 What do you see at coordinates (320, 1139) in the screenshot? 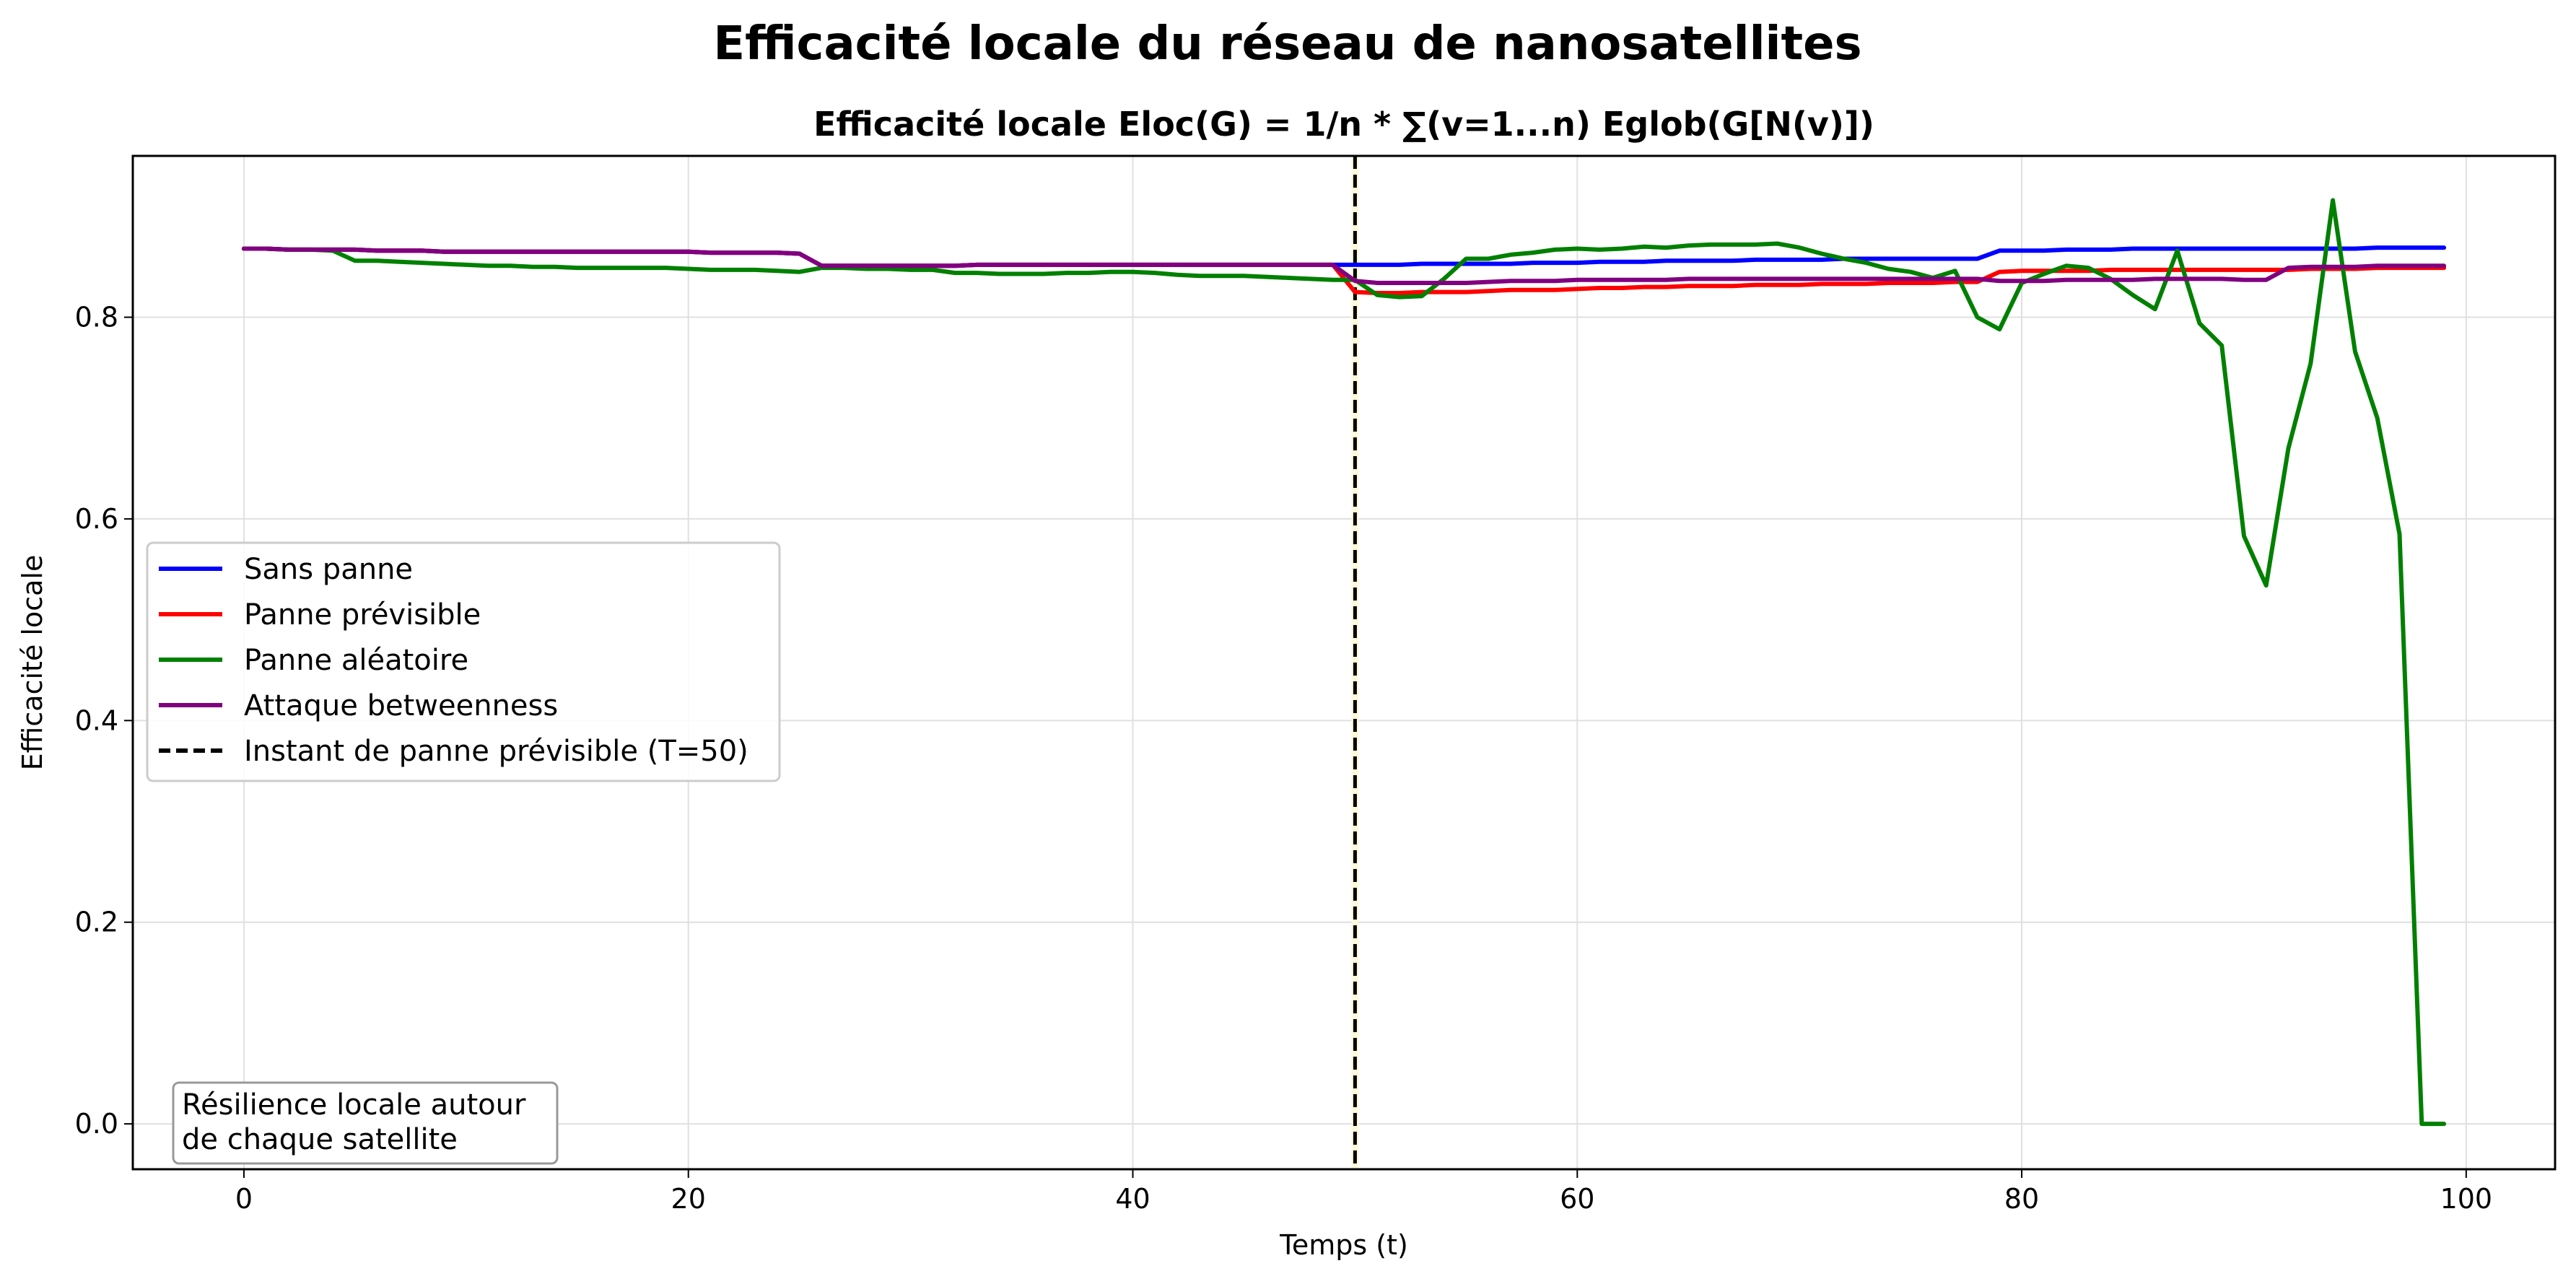
I see `annotation-line-2: de chaque satellite` at bounding box center [320, 1139].